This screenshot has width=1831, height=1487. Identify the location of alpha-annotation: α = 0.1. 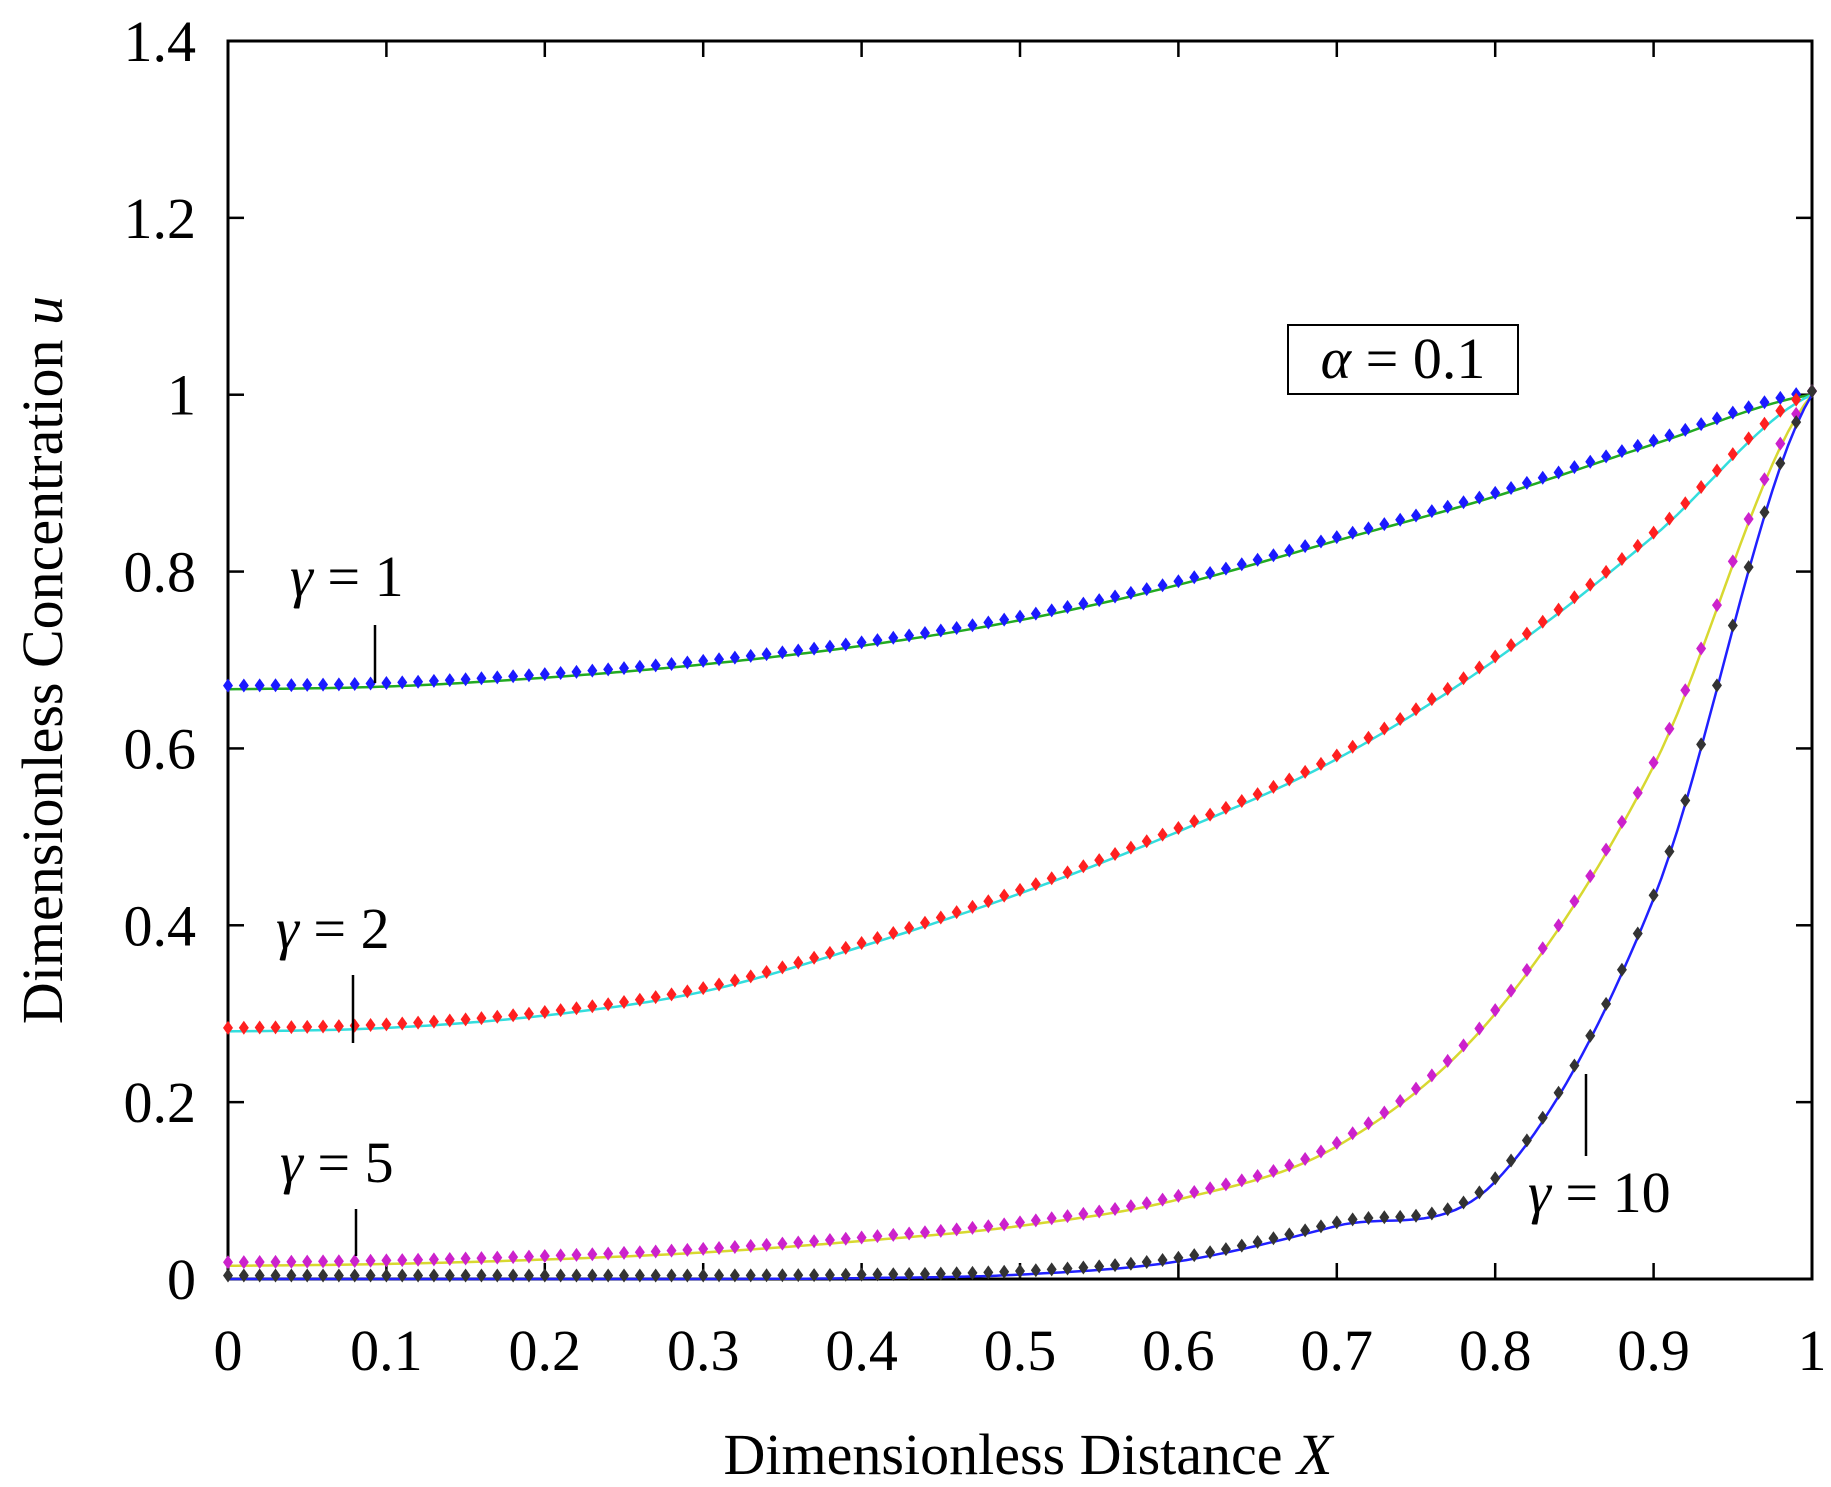
(1403, 359).